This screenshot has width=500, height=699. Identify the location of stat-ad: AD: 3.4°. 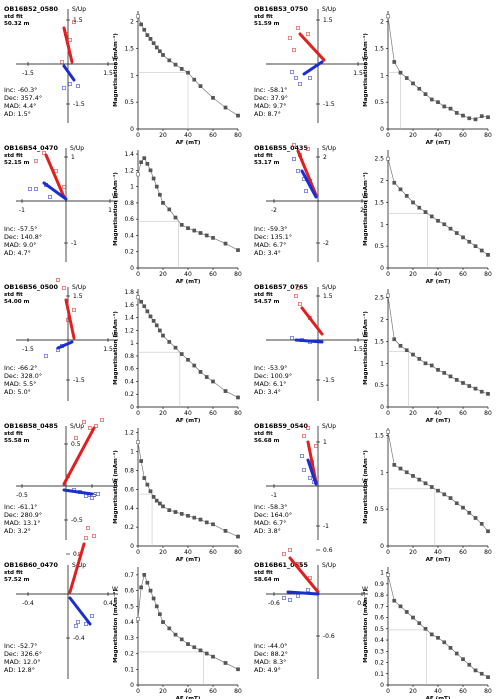
(267, 392).